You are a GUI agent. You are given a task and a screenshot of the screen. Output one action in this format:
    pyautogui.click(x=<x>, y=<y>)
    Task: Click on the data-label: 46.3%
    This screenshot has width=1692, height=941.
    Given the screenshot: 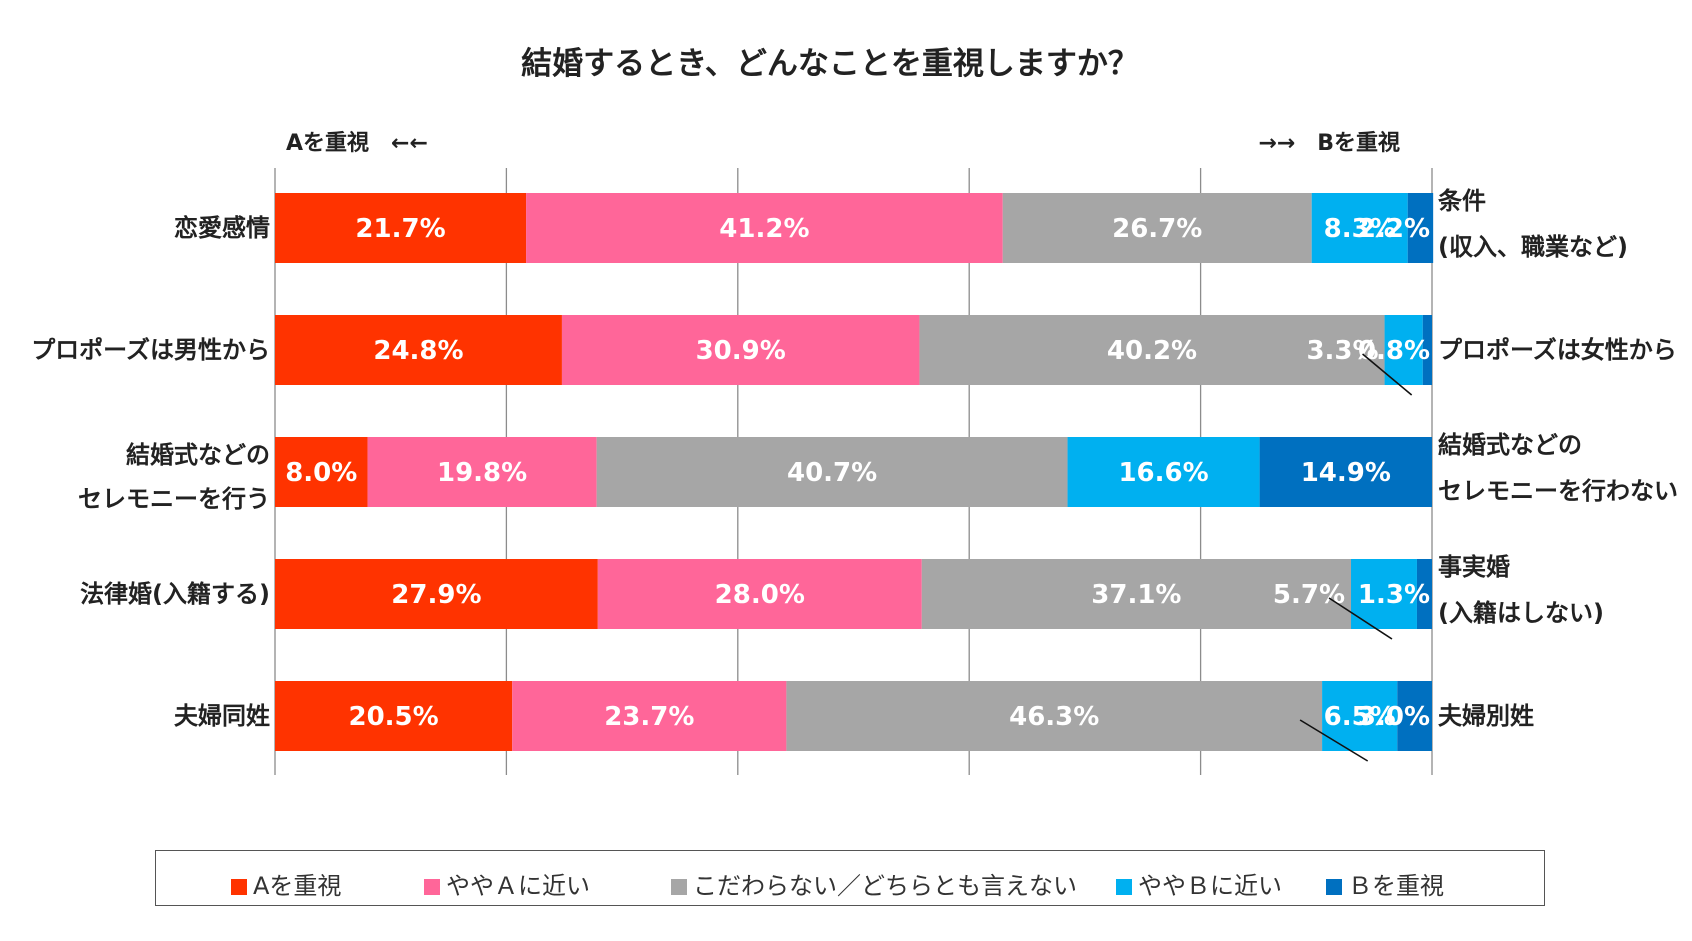 What is the action you would take?
    pyautogui.click(x=1054, y=717)
    